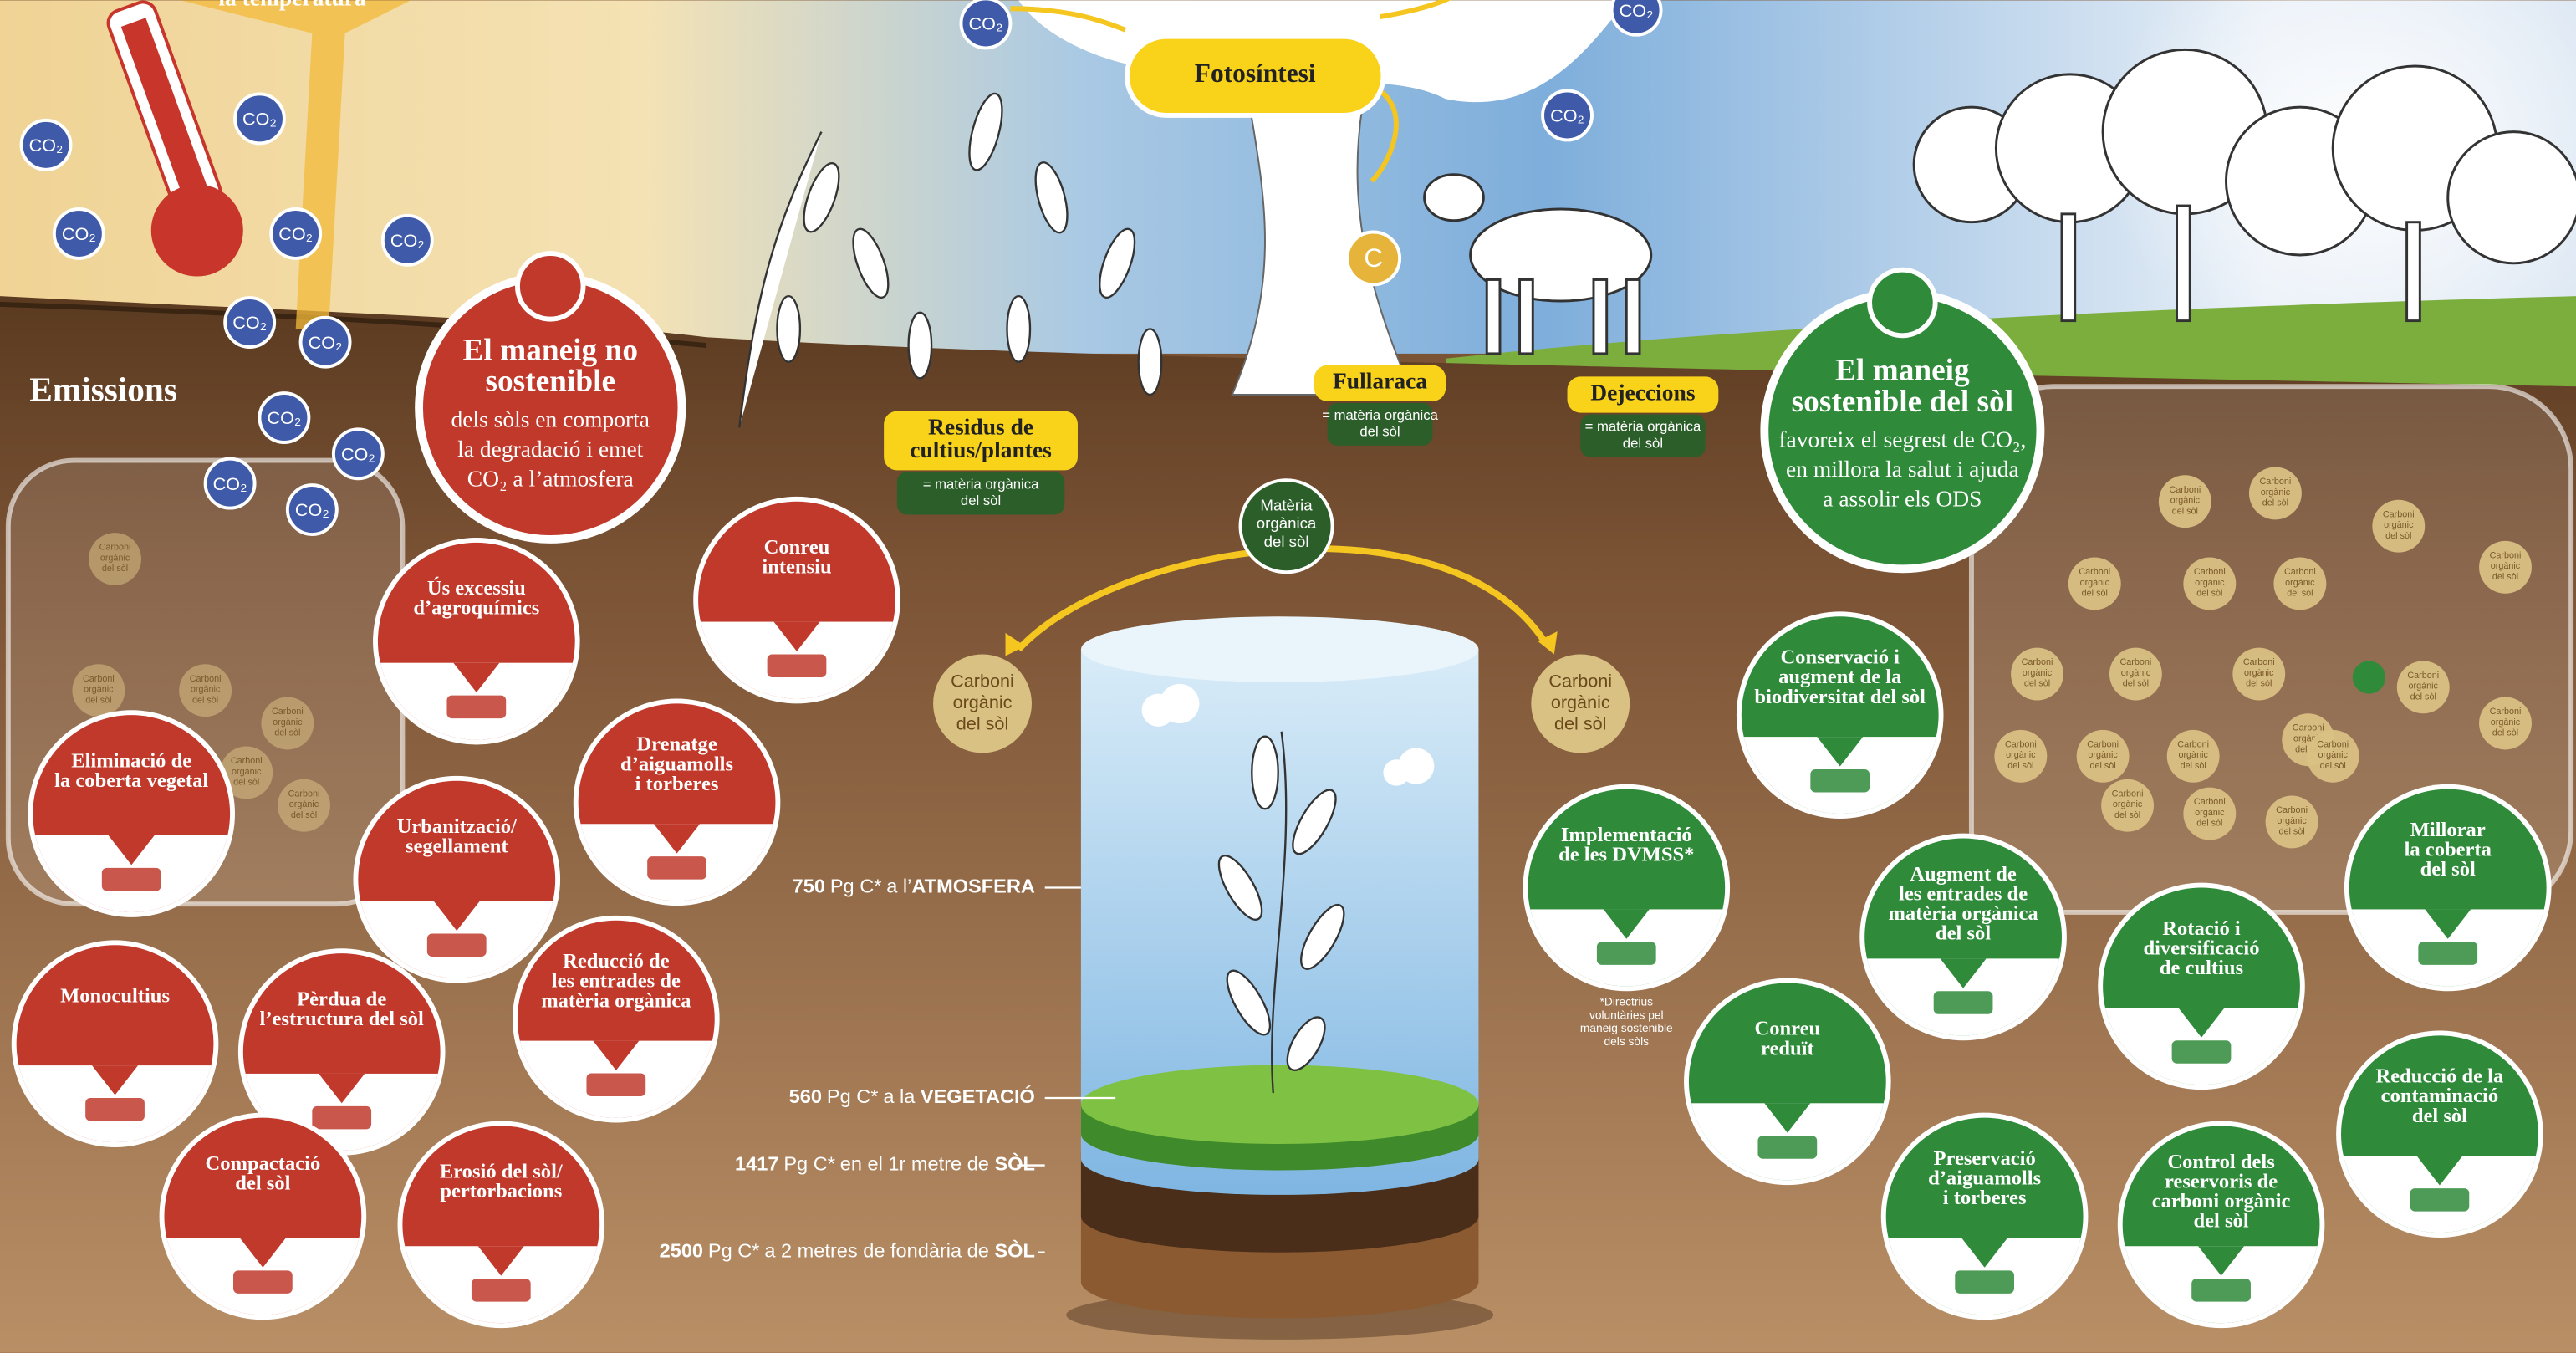 The image size is (2576, 1353). What do you see at coordinates (1627, 1041) in the screenshot?
I see `footnote: dels sòls` at bounding box center [1627, 1041].